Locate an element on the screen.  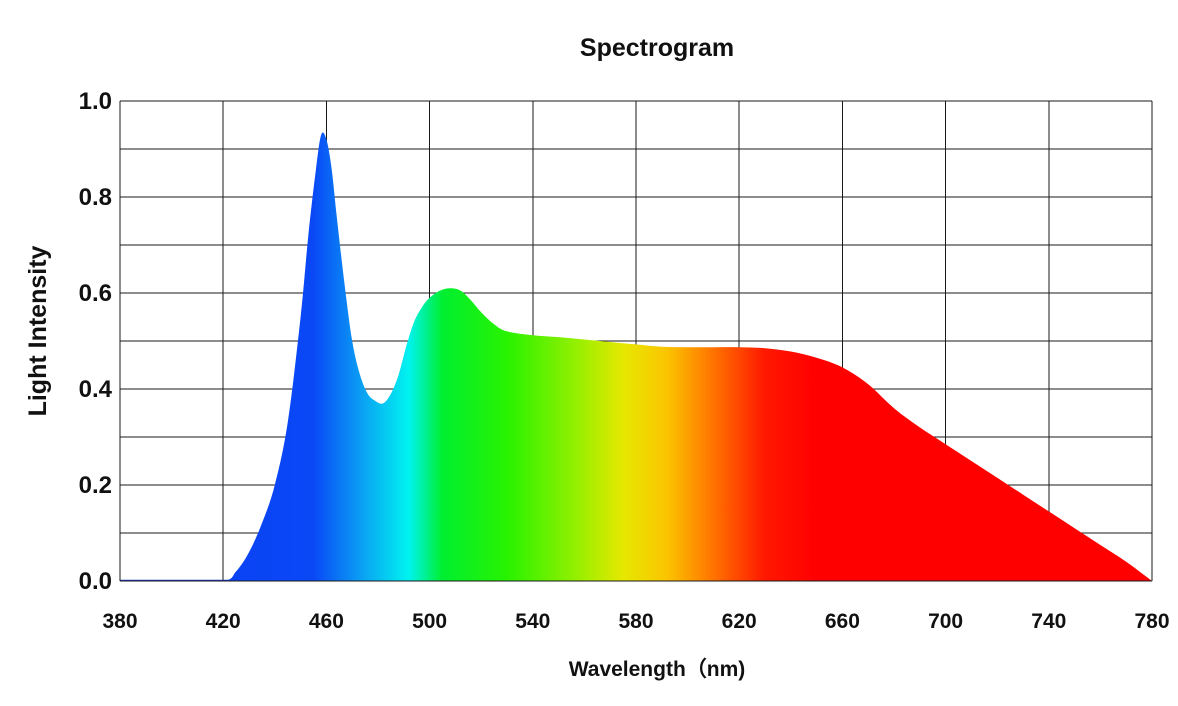
x-tick-label: 660 is located at coordinates (842, 621).